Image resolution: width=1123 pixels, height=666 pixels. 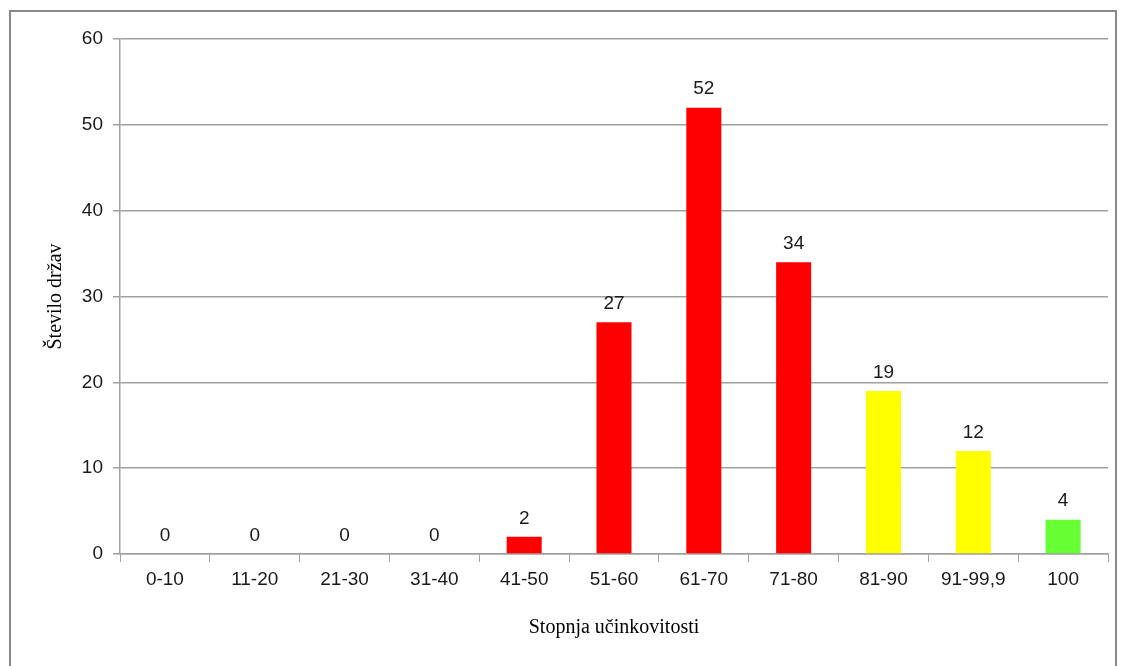 What do you see at coordinates (1063, 578) in the screenshot?
I see `x-tick-label: 100` at bounding box center [1063, 578].